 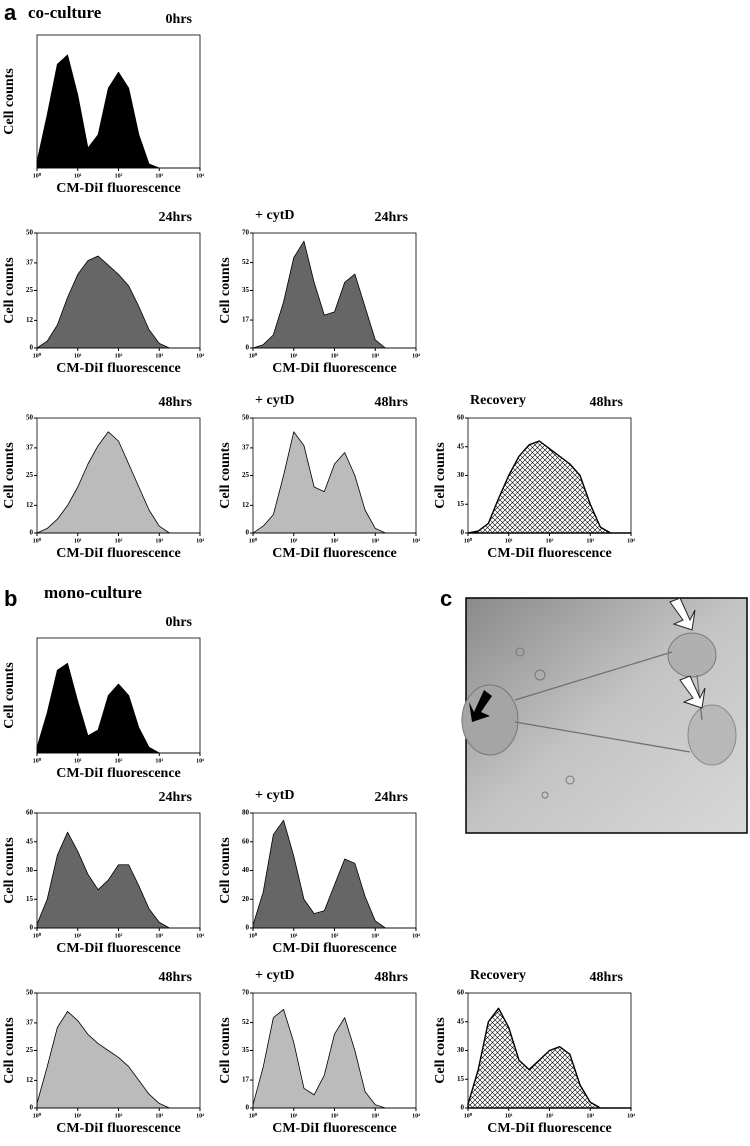 What do you see at coordinates (65, 12) in the screenshot?
I see `panel-title: co-culture` at bounding box center [65, 12].